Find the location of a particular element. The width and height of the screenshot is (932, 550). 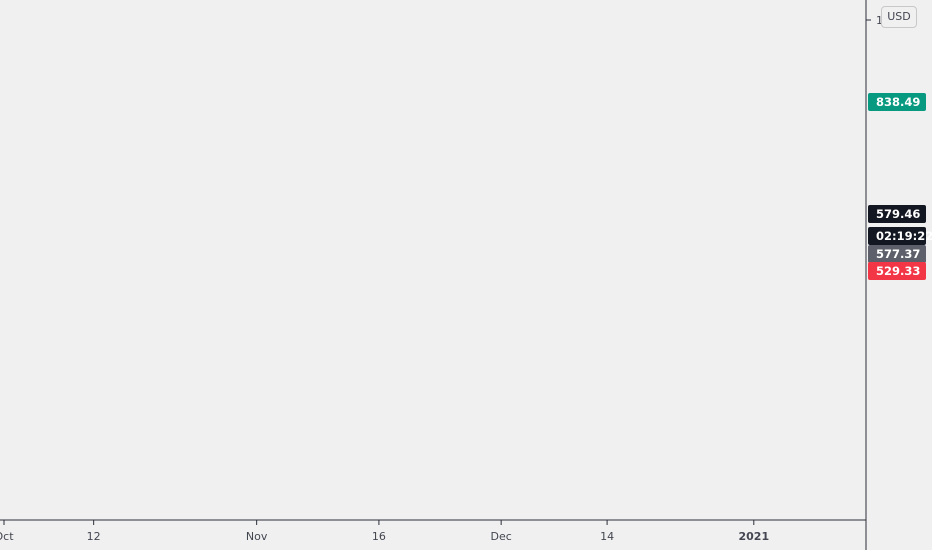

price-tag-stop: 529.33 is located at coordinates (897, 271).